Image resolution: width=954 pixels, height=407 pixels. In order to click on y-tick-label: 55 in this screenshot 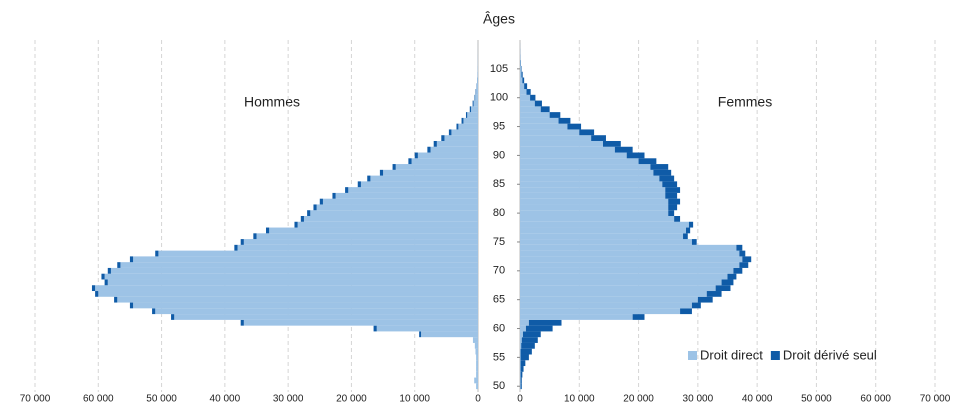, I will do `click(499, 357)`.